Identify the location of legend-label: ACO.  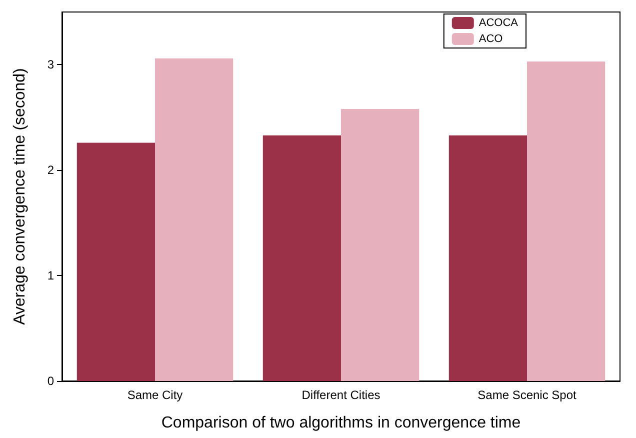
(491, 39).